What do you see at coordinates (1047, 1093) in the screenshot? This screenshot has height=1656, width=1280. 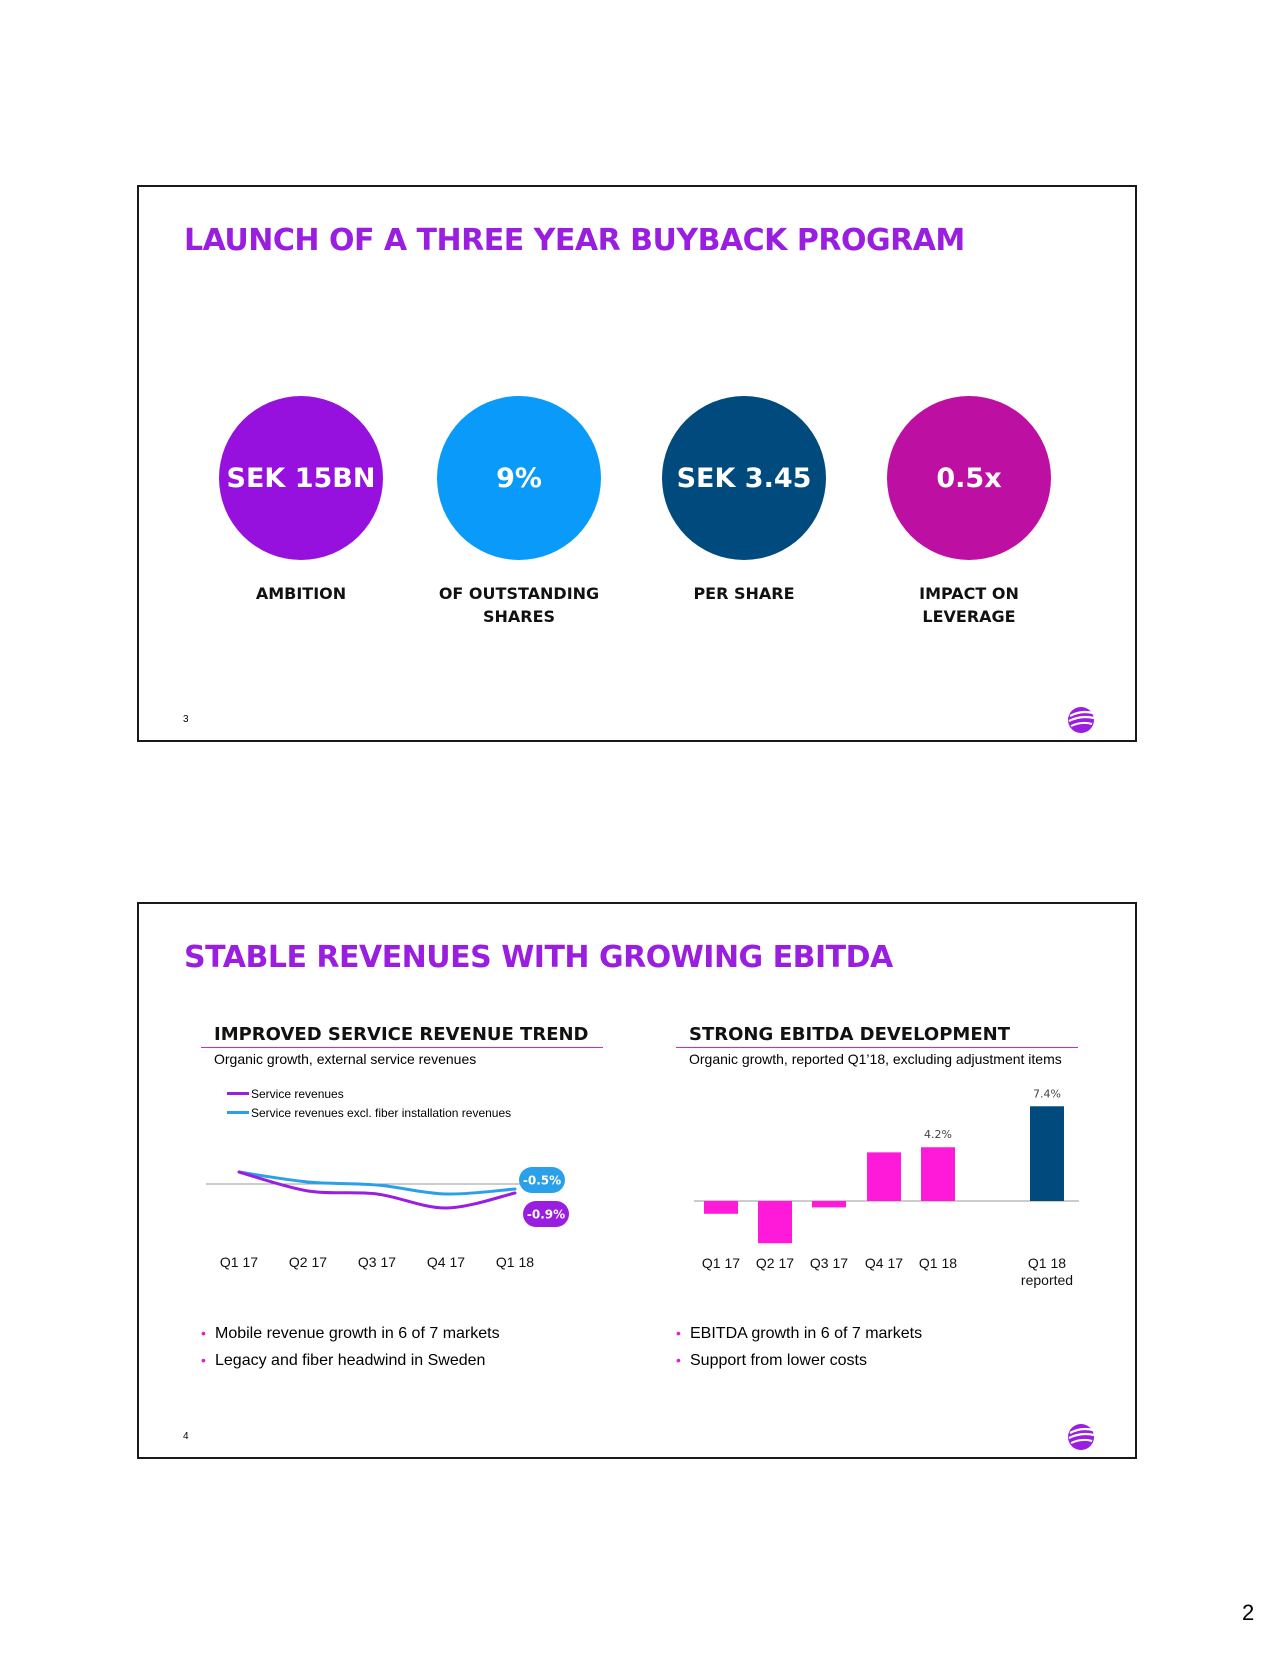 I see `bar-data-label: 7.4%` at bounding box center [1047, 1093].